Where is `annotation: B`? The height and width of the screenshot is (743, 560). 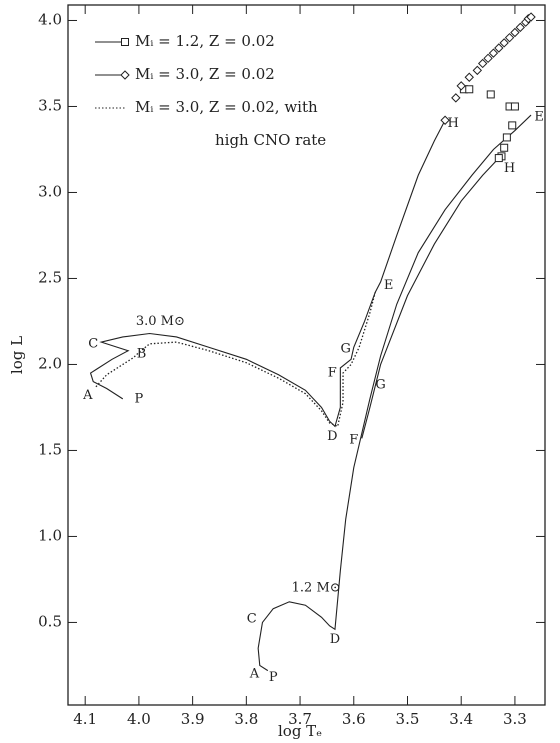
annotation: B is located at coordinates (142, 354).